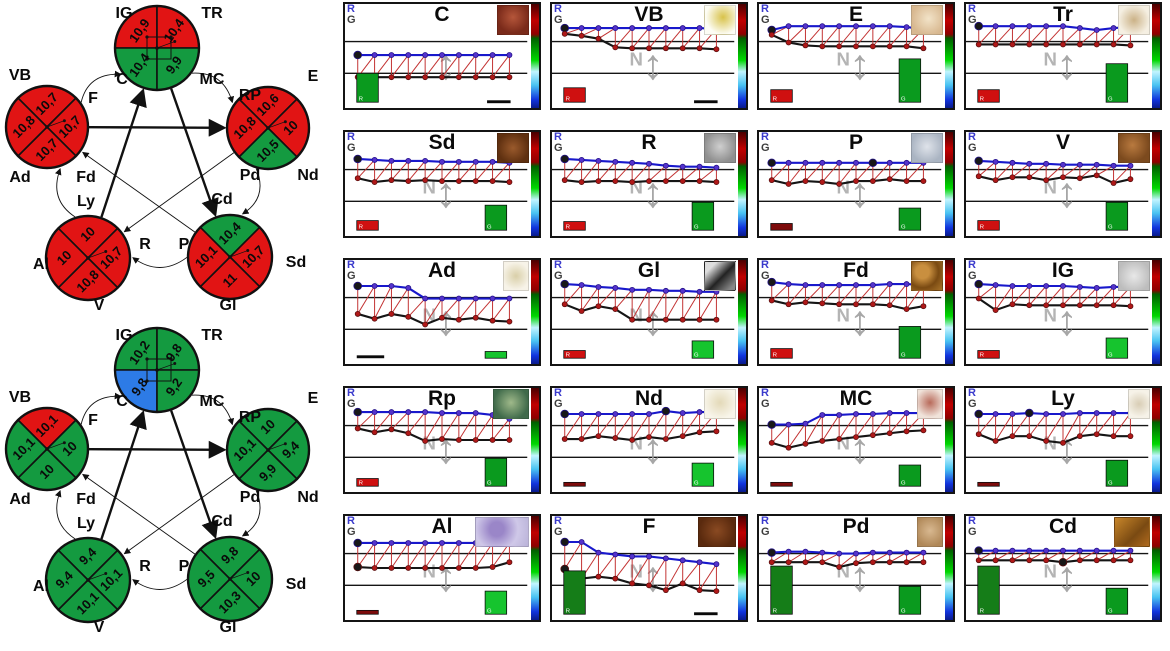  I want to click on r-bar-label: R, so click(982, 227).